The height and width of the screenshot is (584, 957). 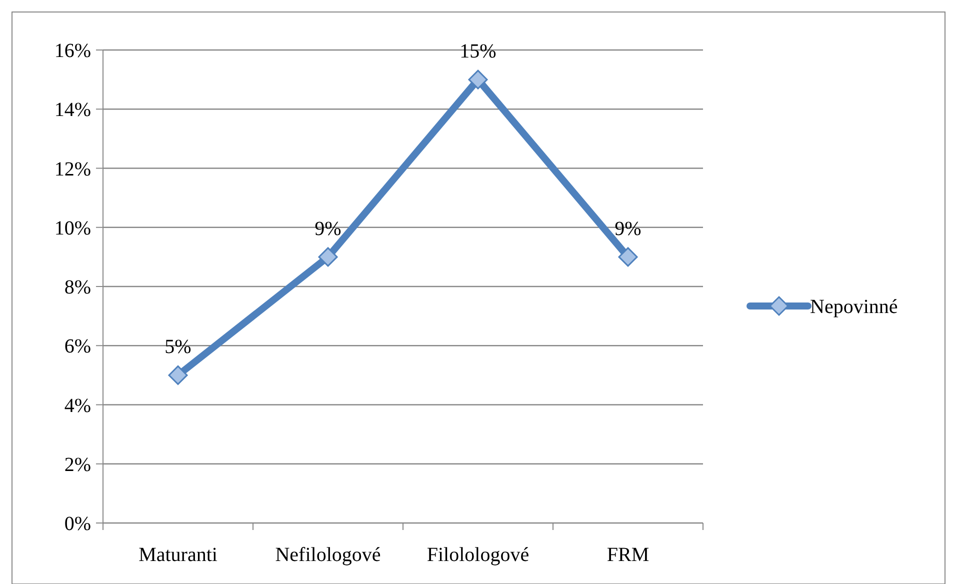 What do you see at coordinates (178, 555) in the screenshot?
I see `x-tick-label: Maturanti` at bounding box center [178, 555].